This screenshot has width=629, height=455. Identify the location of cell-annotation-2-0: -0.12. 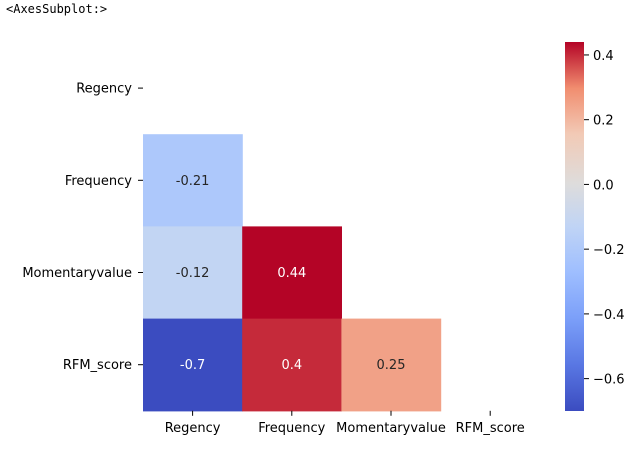
(193, 273).